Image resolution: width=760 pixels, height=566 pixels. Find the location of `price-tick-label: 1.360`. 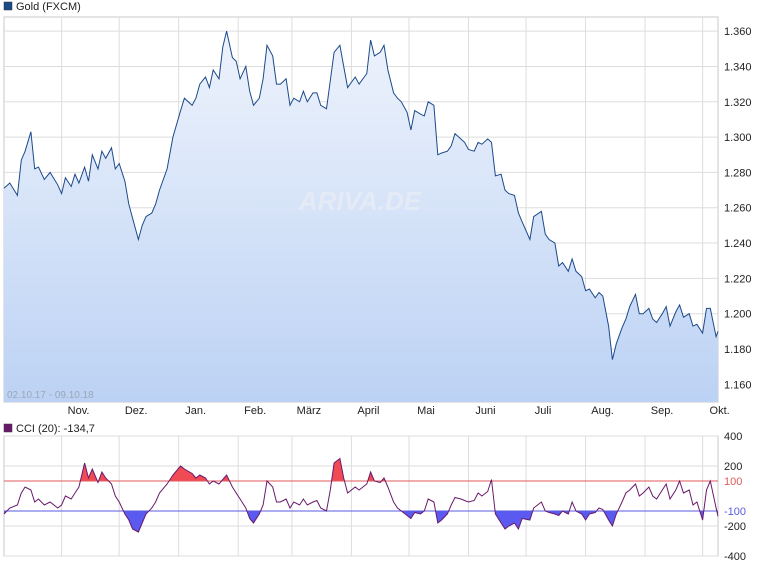

price-tick-label: 1.360 is located at coordinates (738, 32).